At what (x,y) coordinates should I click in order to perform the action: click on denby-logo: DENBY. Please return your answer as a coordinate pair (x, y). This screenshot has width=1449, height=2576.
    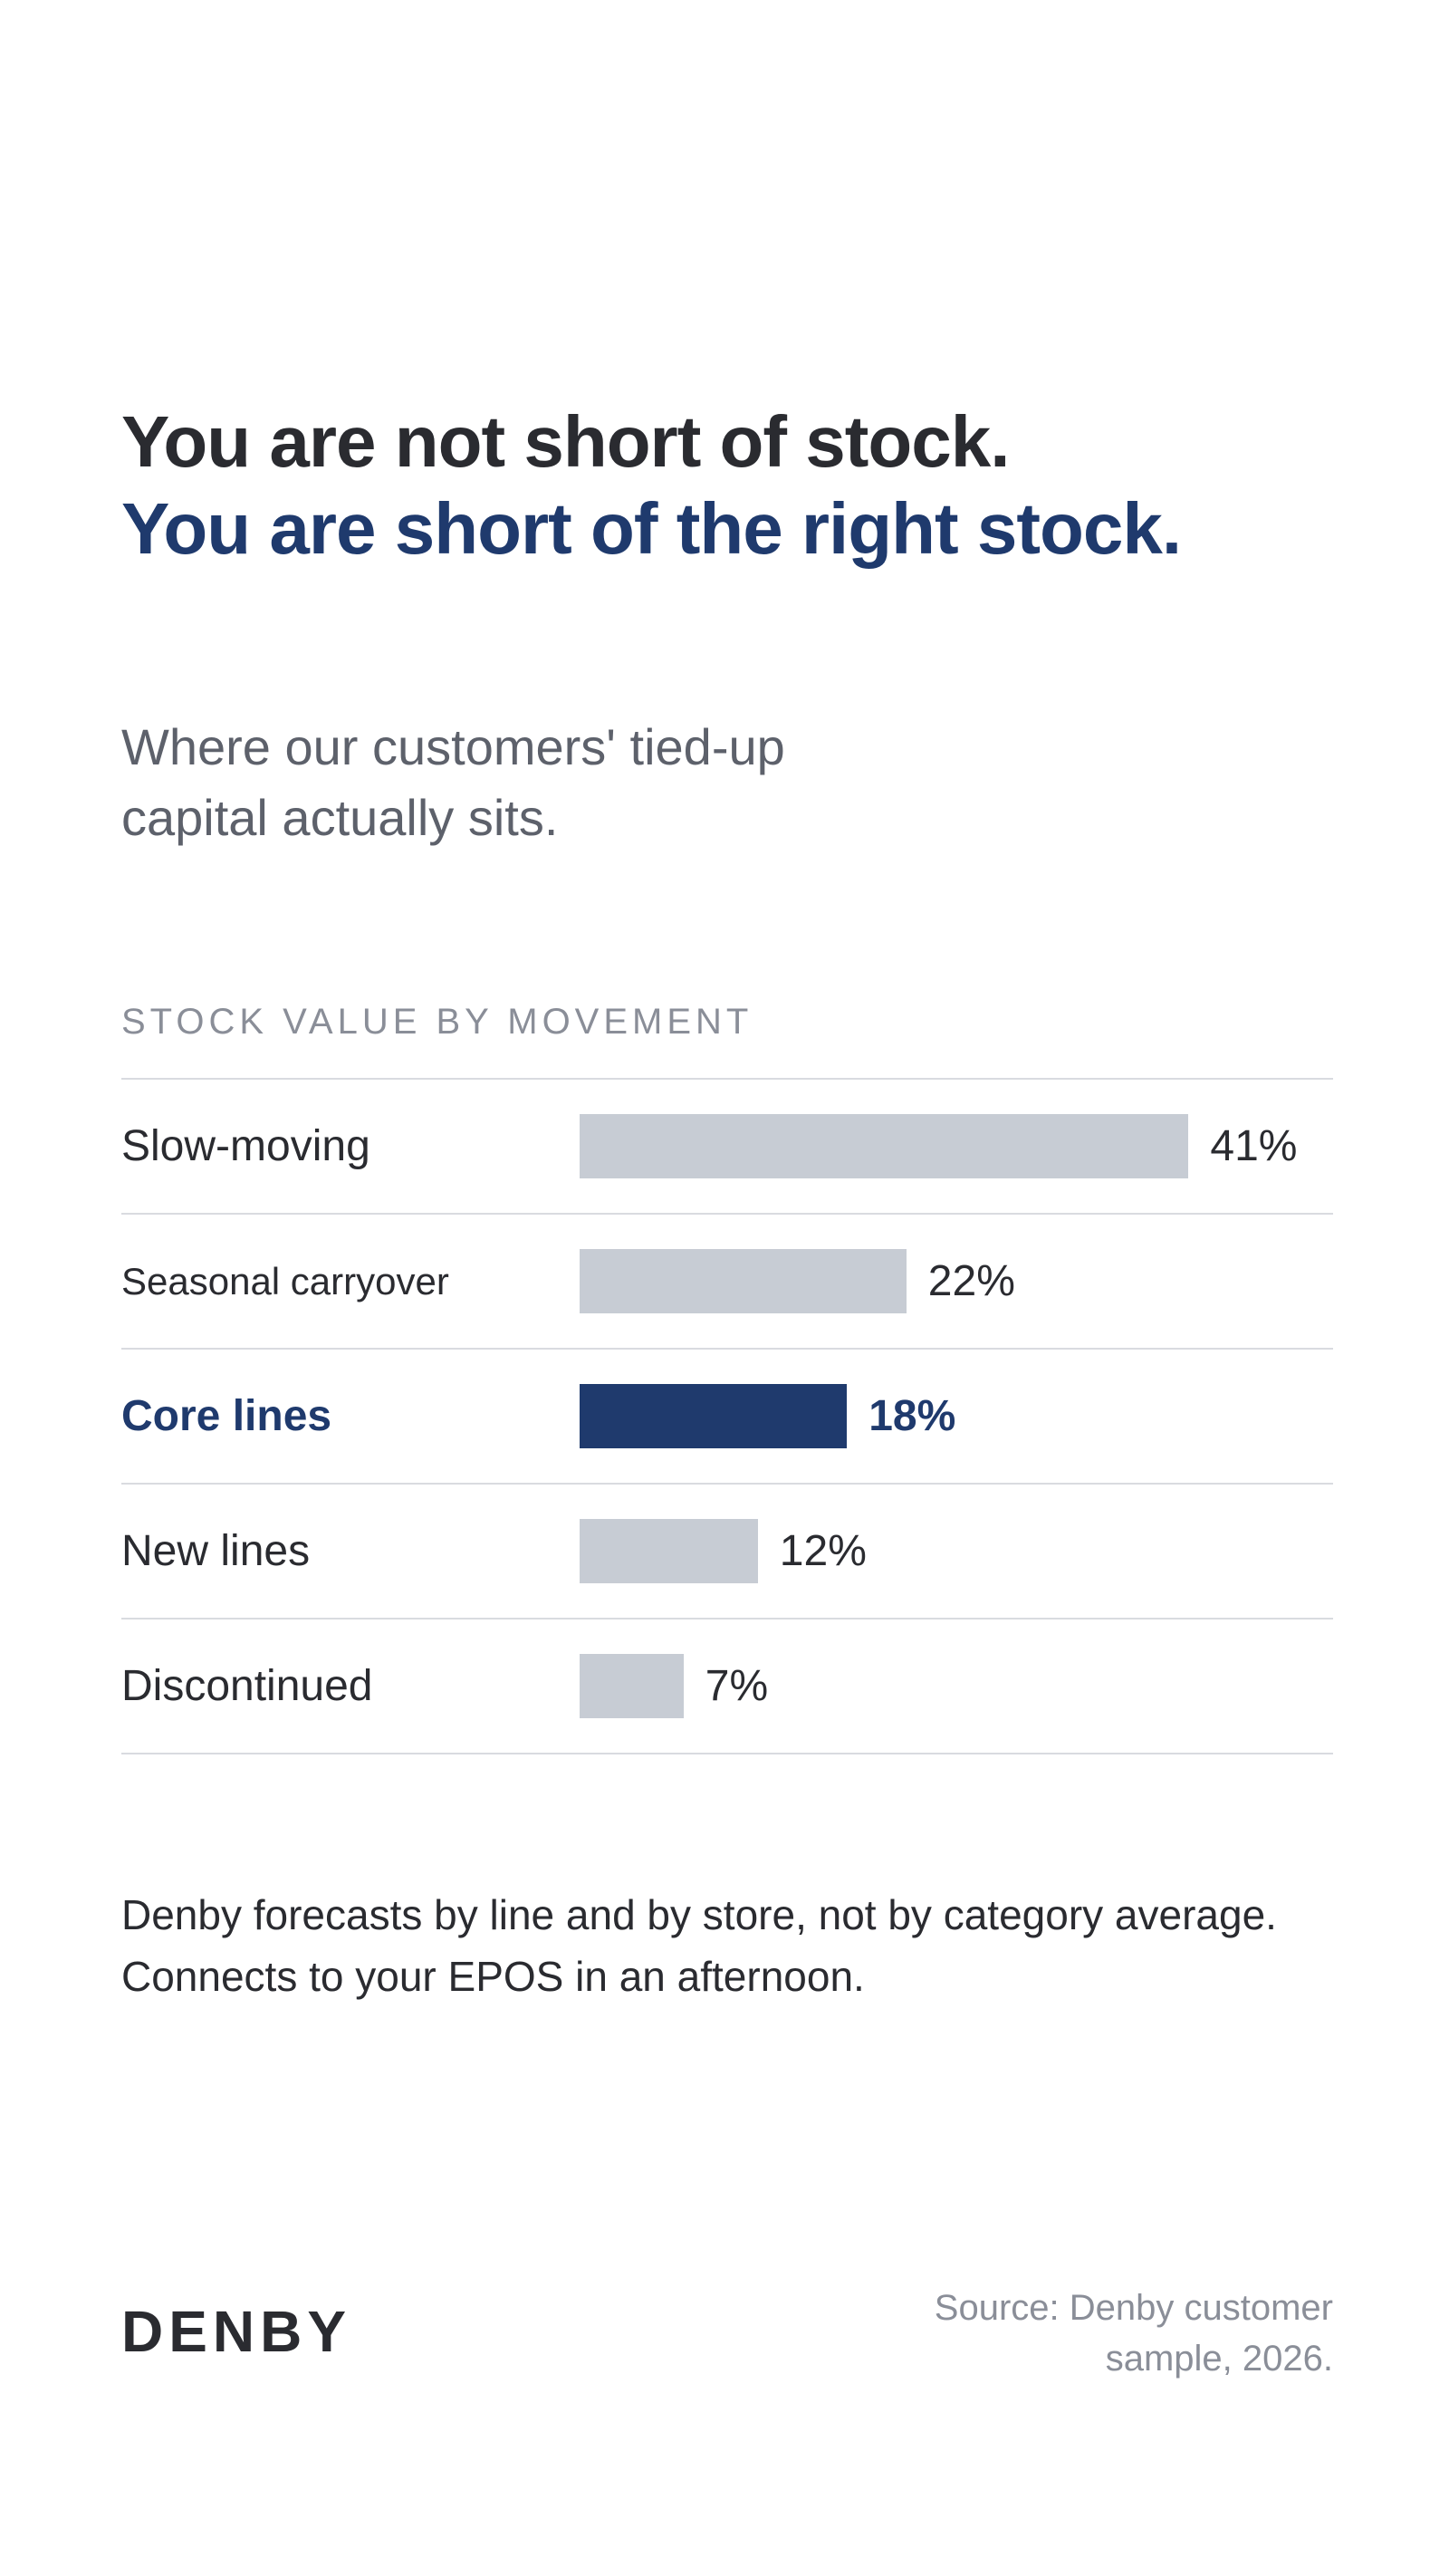
    Looking at the image, I should click on (237, 2331).